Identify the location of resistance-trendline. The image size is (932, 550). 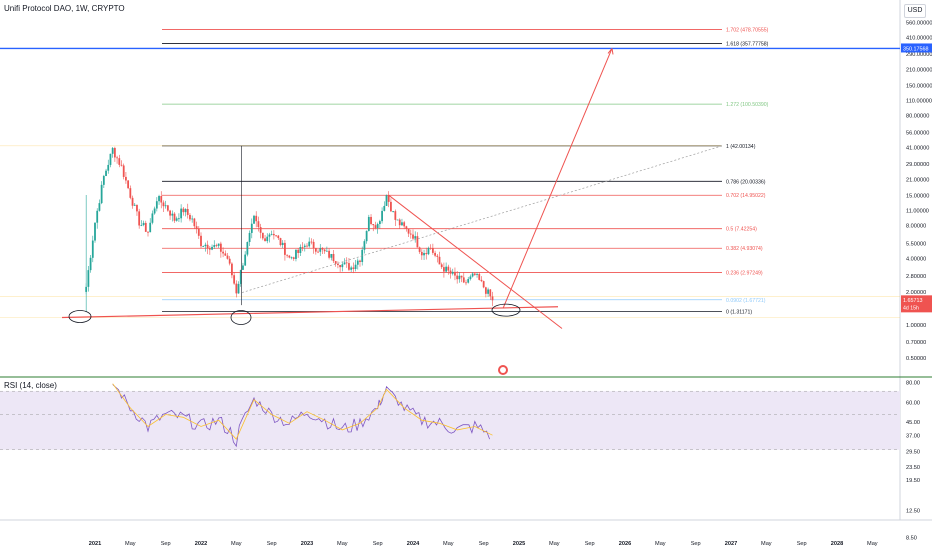
(475, 261).